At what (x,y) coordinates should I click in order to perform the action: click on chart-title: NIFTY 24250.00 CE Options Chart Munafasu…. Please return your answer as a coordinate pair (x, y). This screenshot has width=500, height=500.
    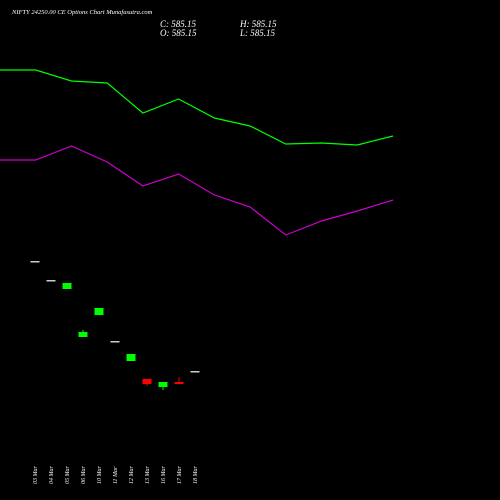
    Looking at the image, I should click on (82, 12).